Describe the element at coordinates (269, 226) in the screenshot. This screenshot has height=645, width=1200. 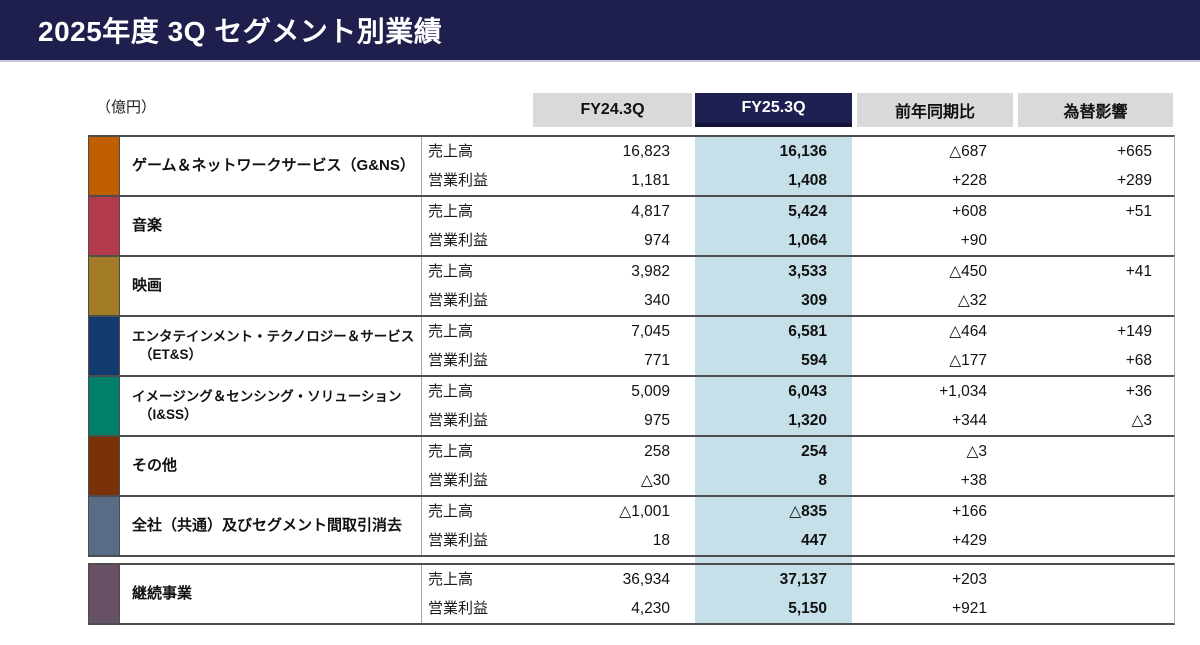
I see `segment-name: 音楽` at that location.